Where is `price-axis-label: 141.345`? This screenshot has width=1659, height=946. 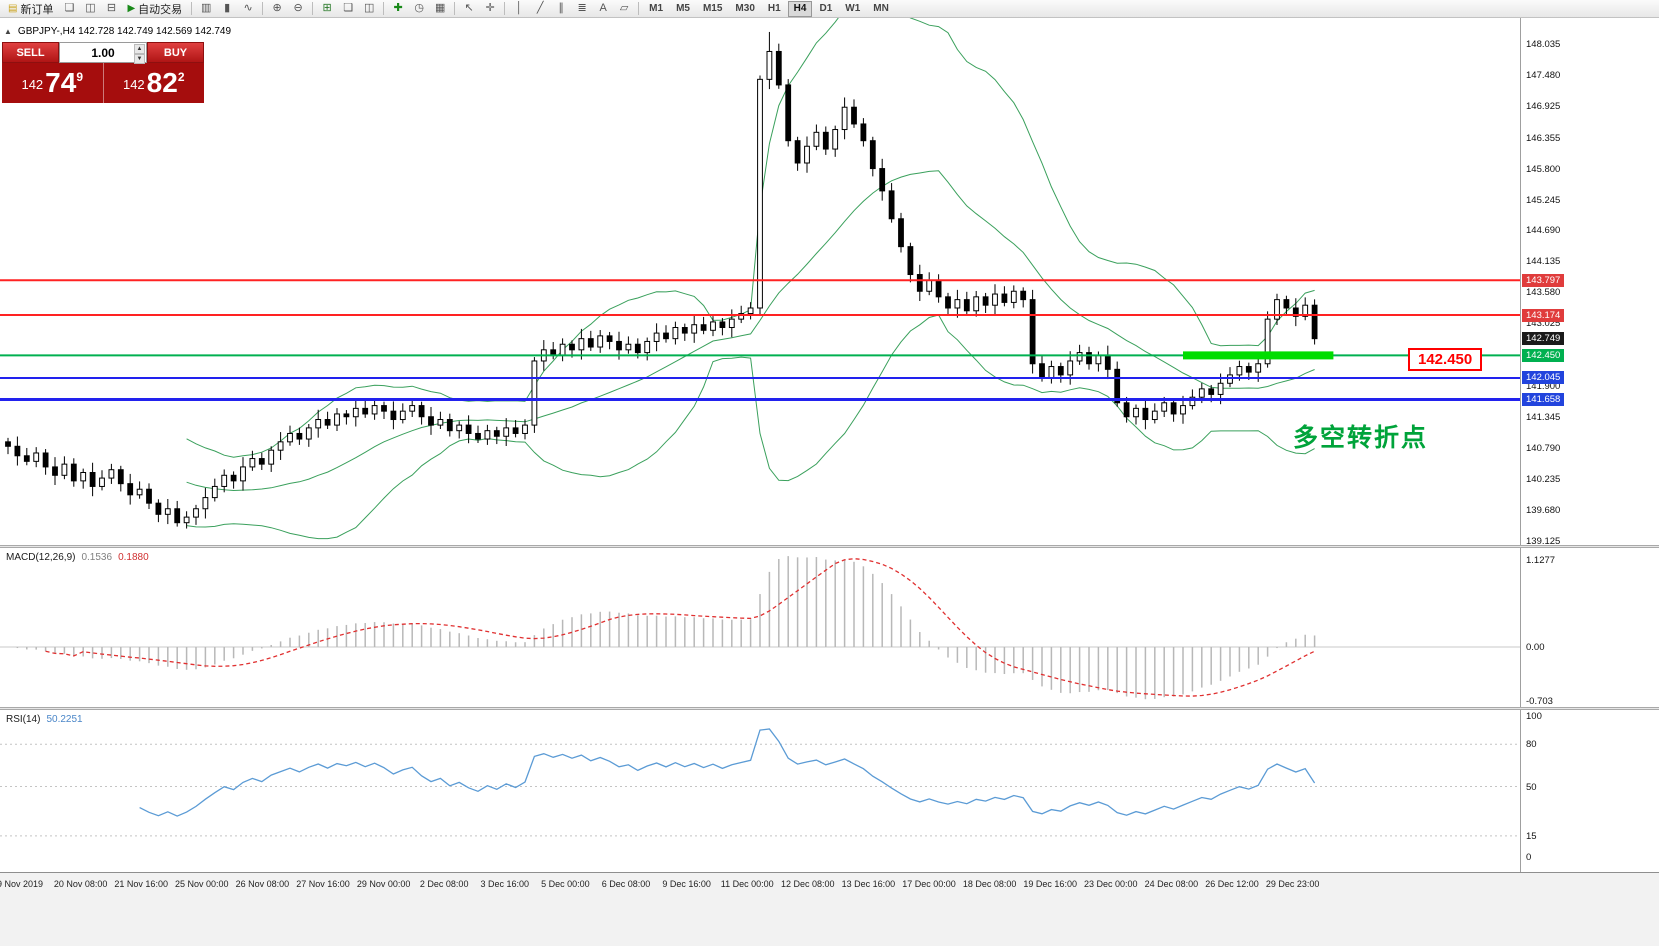
price-axis-label: 141.345 is located at coordinates (1543, 417).